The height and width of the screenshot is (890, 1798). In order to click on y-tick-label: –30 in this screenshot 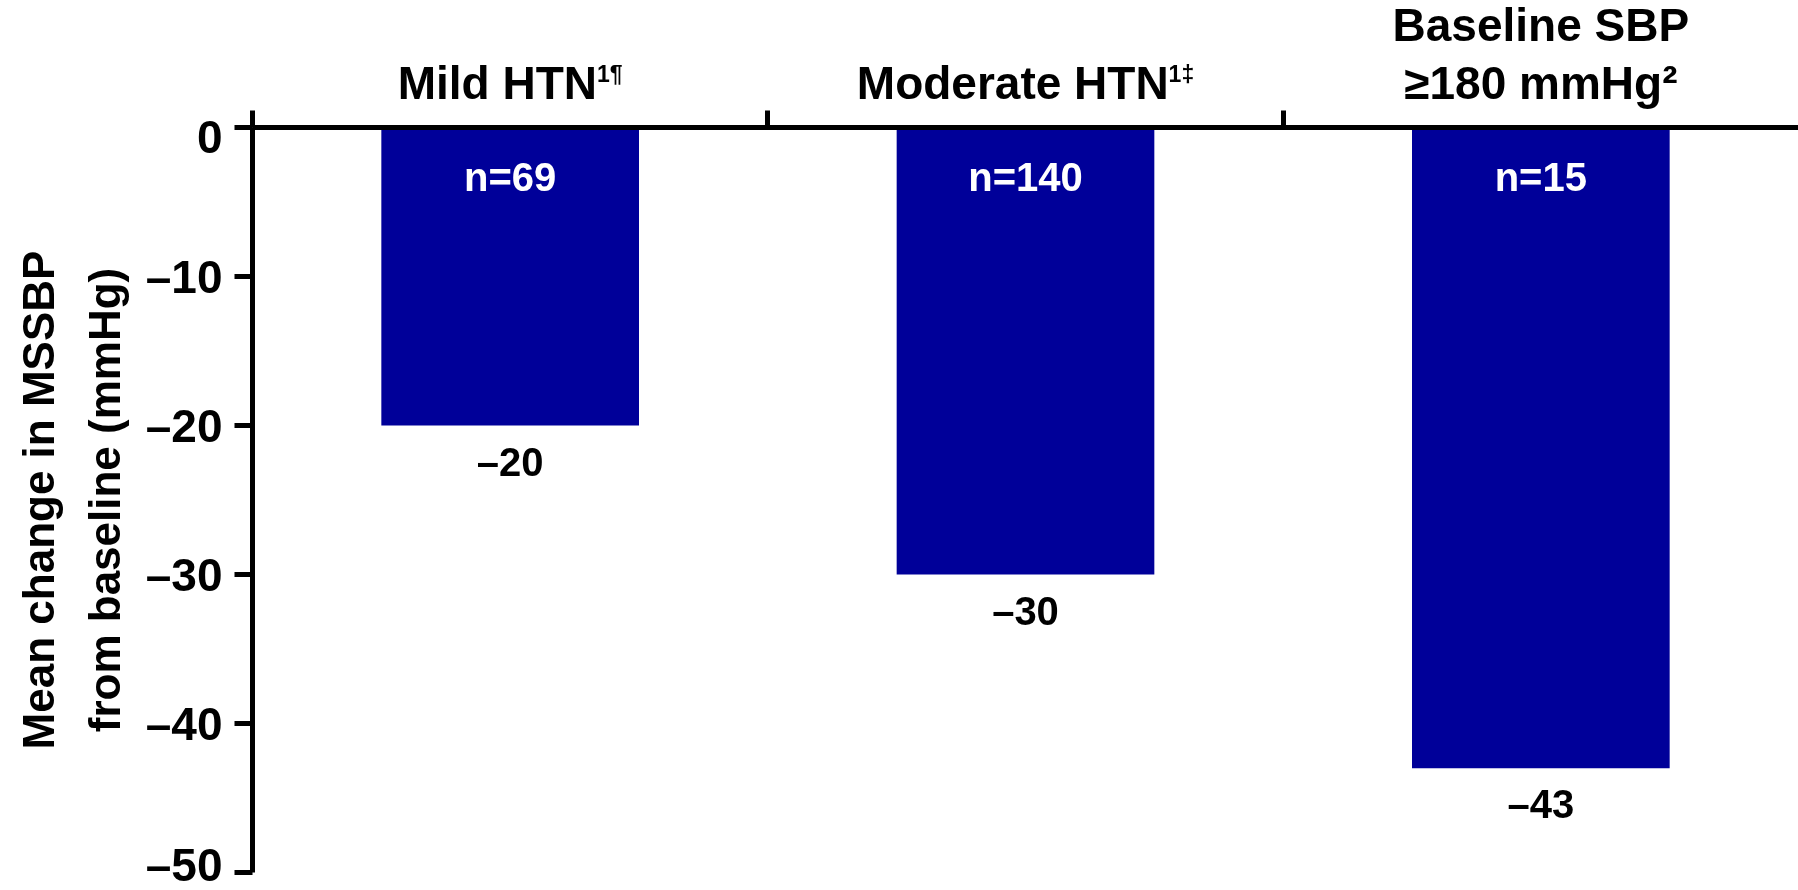, I will do `click(184, 574)`.